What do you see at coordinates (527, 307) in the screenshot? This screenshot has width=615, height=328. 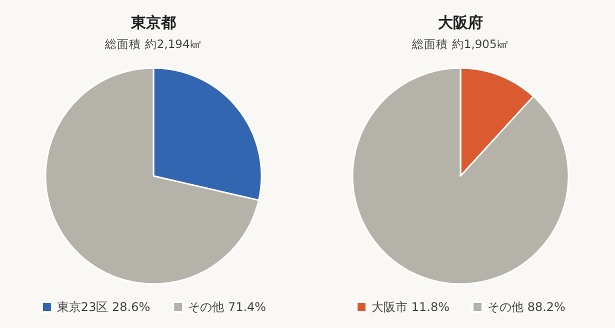 I see `legend-label: その他 88.2%` at bounding box center [527, 307].